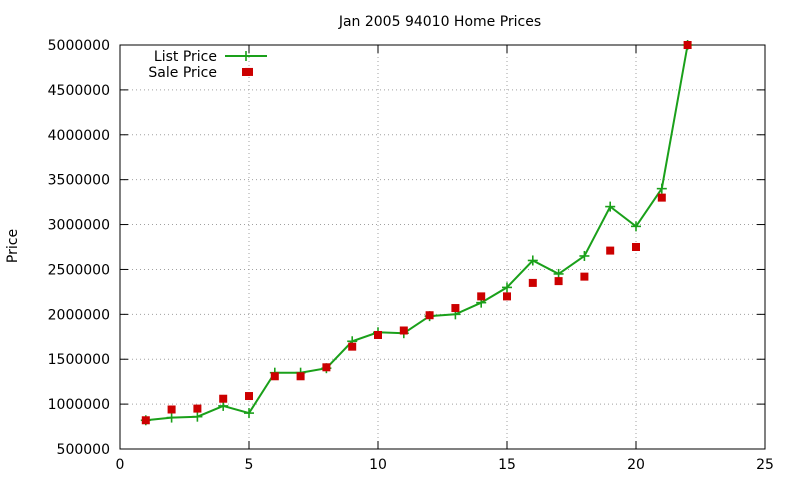 This screenshot has height=480, width=800. Describe the element at coordinates (765, 465) in the screenshot. I see `x-tick-label: 25` at that location.